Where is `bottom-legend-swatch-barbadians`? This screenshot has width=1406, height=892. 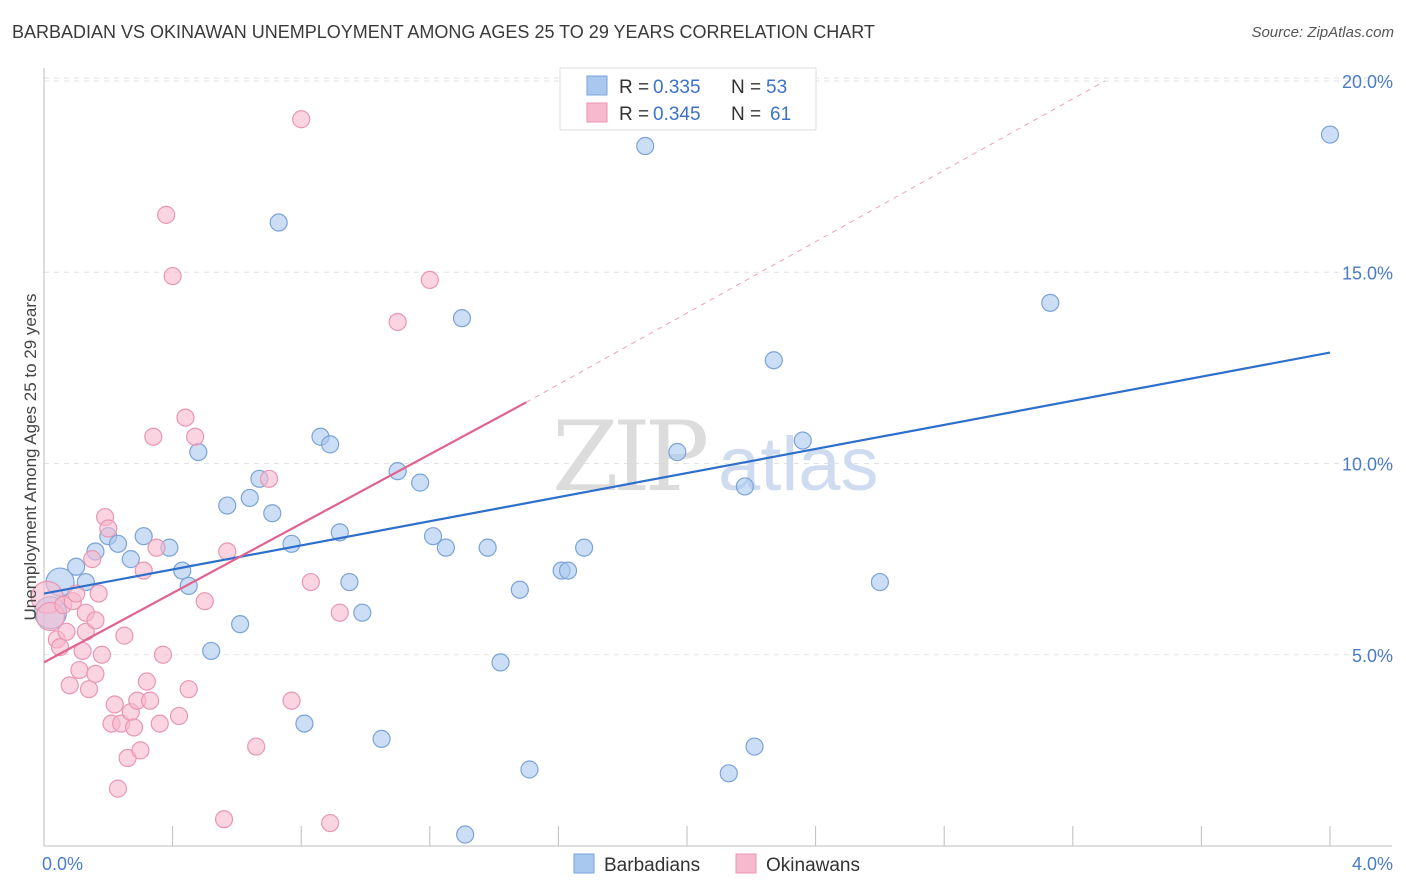 bottom-legend-swatch-barbadians is located at coordinates (584, 863).